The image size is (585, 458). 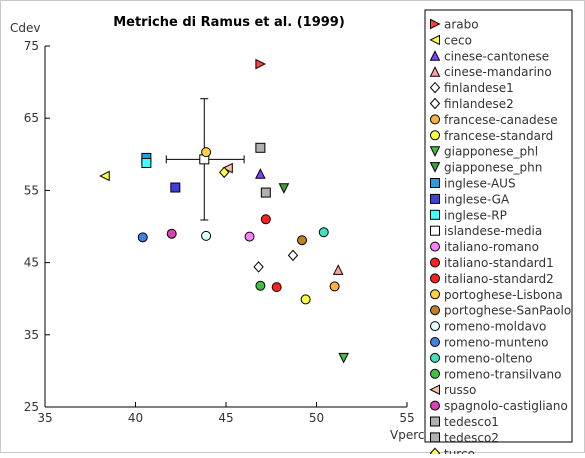 What do you see at coordinates (480, 184) in the screenshot?
I see `legend-label: inglese-AUS` at bounding box center [480, 184].